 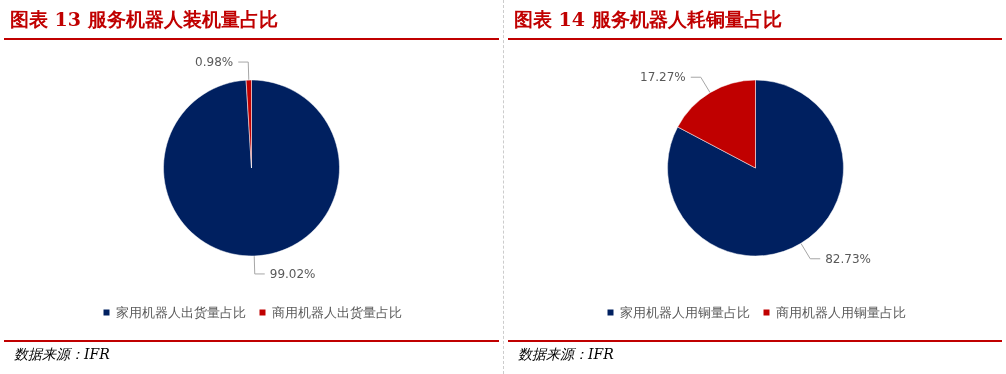 I want to click on data-label: 17.27%, so click(x=663, y=77).